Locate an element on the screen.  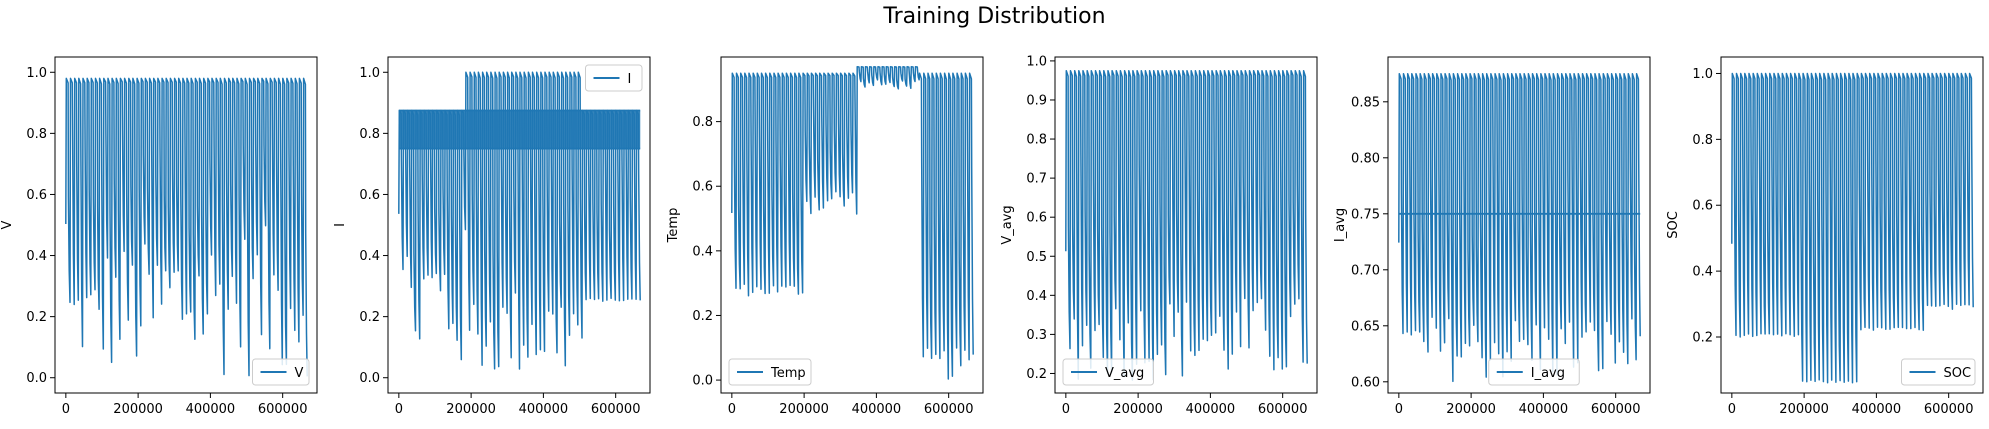
y-tick-label: 0.80 is located at coordinates (1365, 158).